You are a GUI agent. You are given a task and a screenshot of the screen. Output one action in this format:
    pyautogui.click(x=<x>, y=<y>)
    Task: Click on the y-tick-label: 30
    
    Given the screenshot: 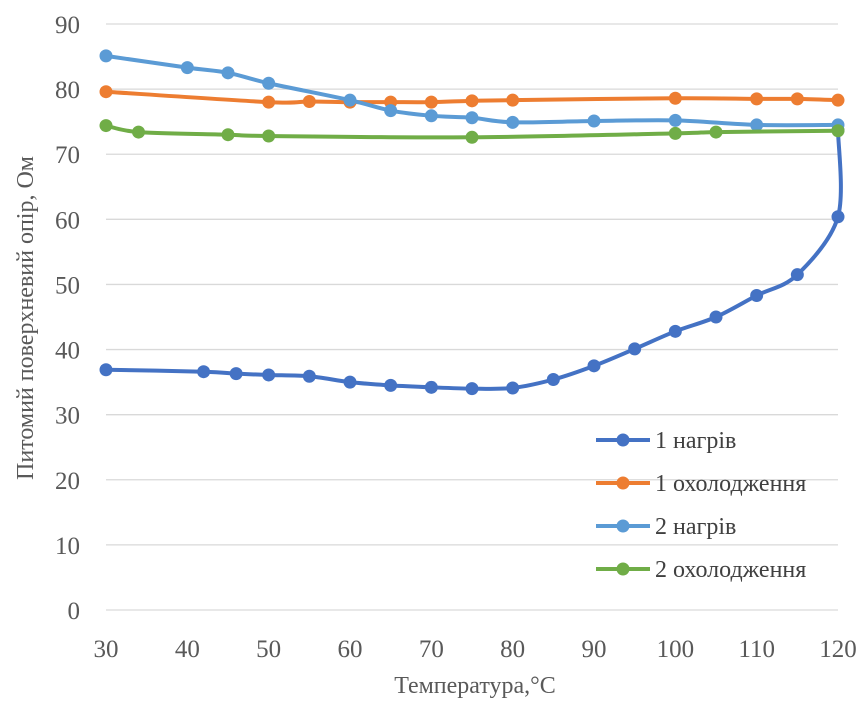 What is the action you would take?
    pyautogui.click(x=67, y=416)
    